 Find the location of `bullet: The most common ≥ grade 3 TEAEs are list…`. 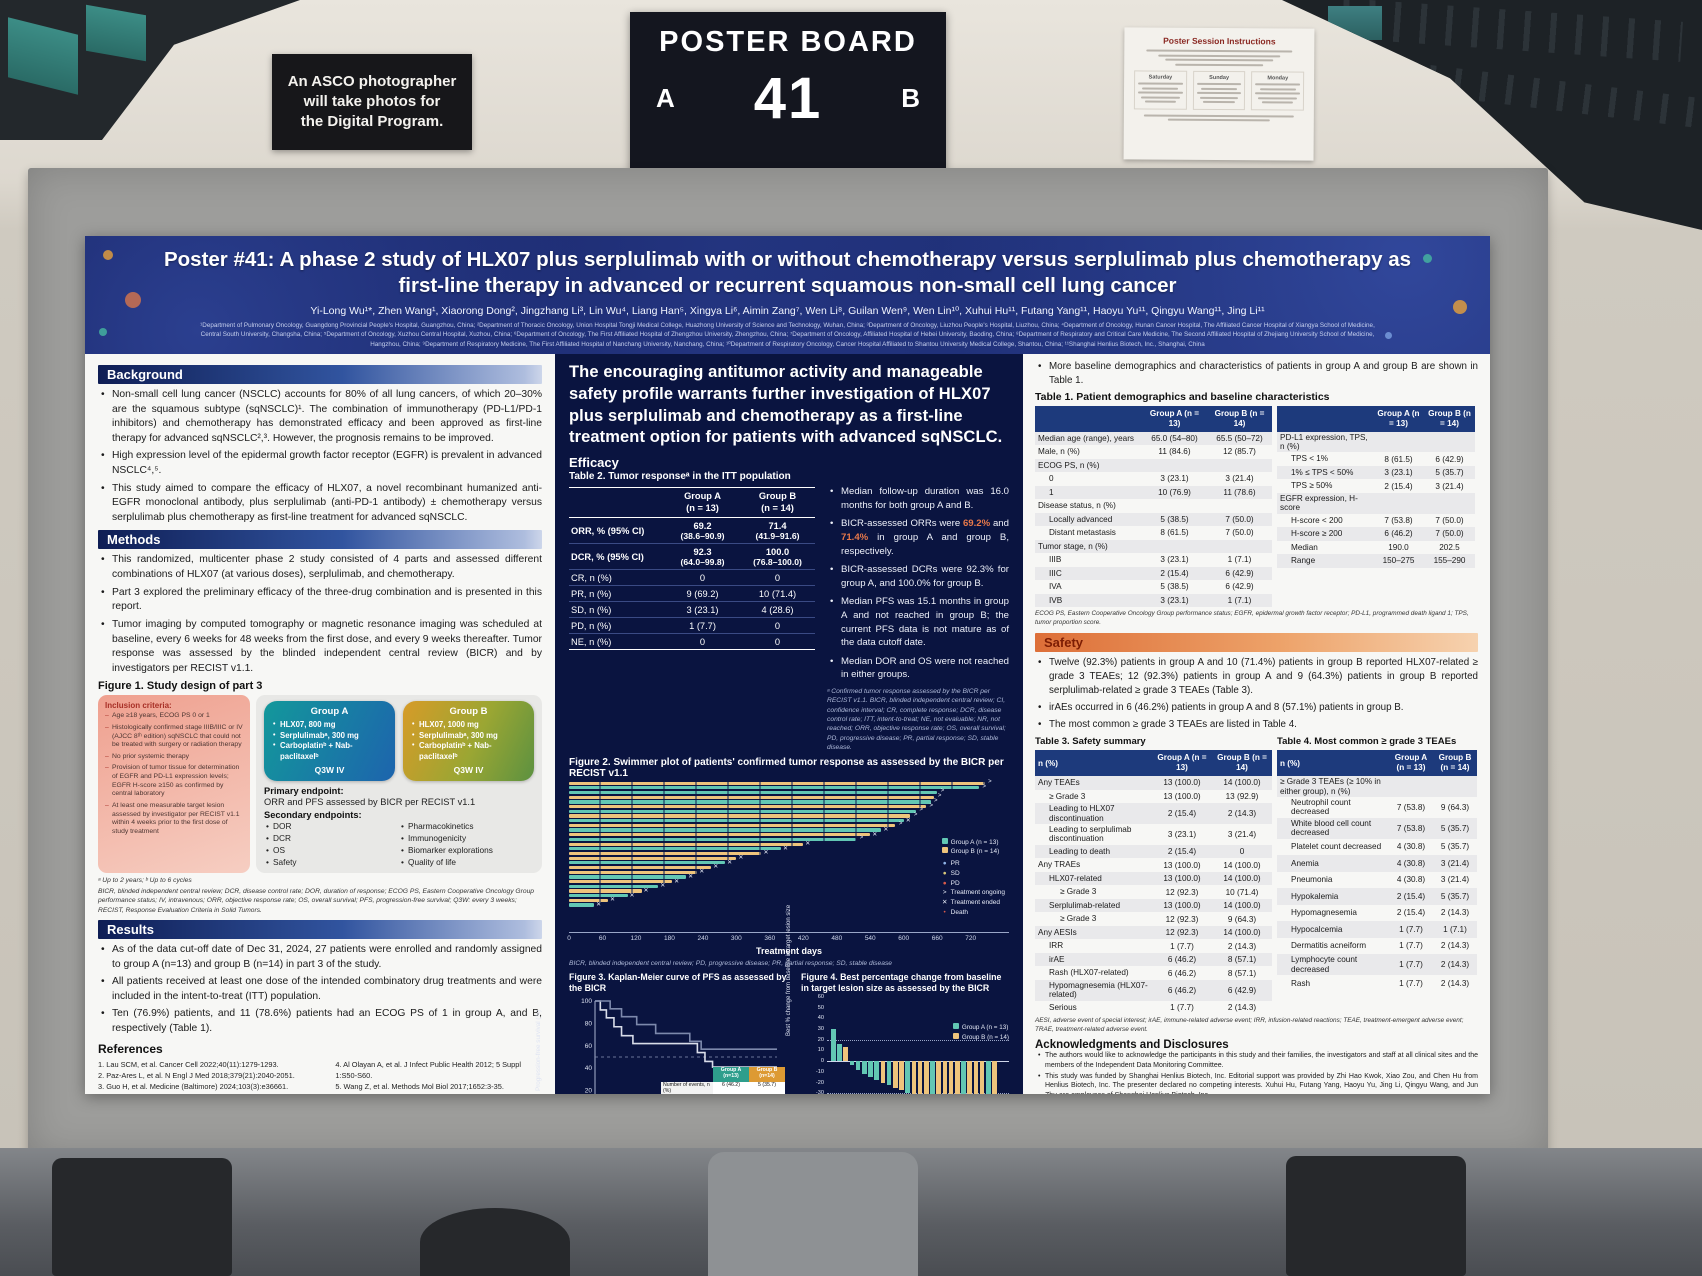

bullet: The most common ≥ grade 3 TEAEs are list… is located at coordinates (1256, 725).